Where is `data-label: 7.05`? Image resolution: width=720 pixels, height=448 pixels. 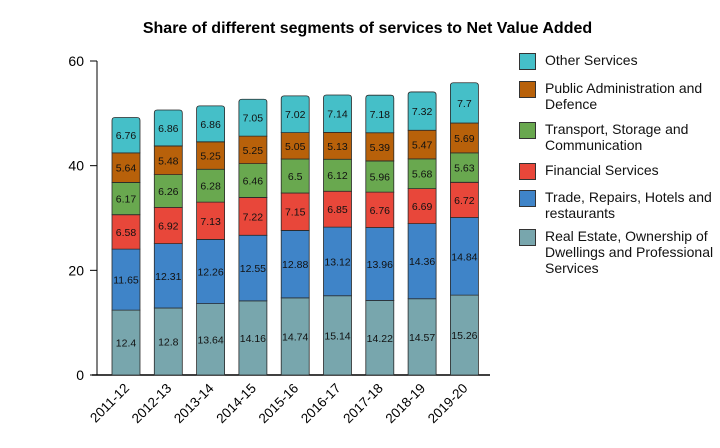
data-label: 7.05 is located at coordinates (253, 119).